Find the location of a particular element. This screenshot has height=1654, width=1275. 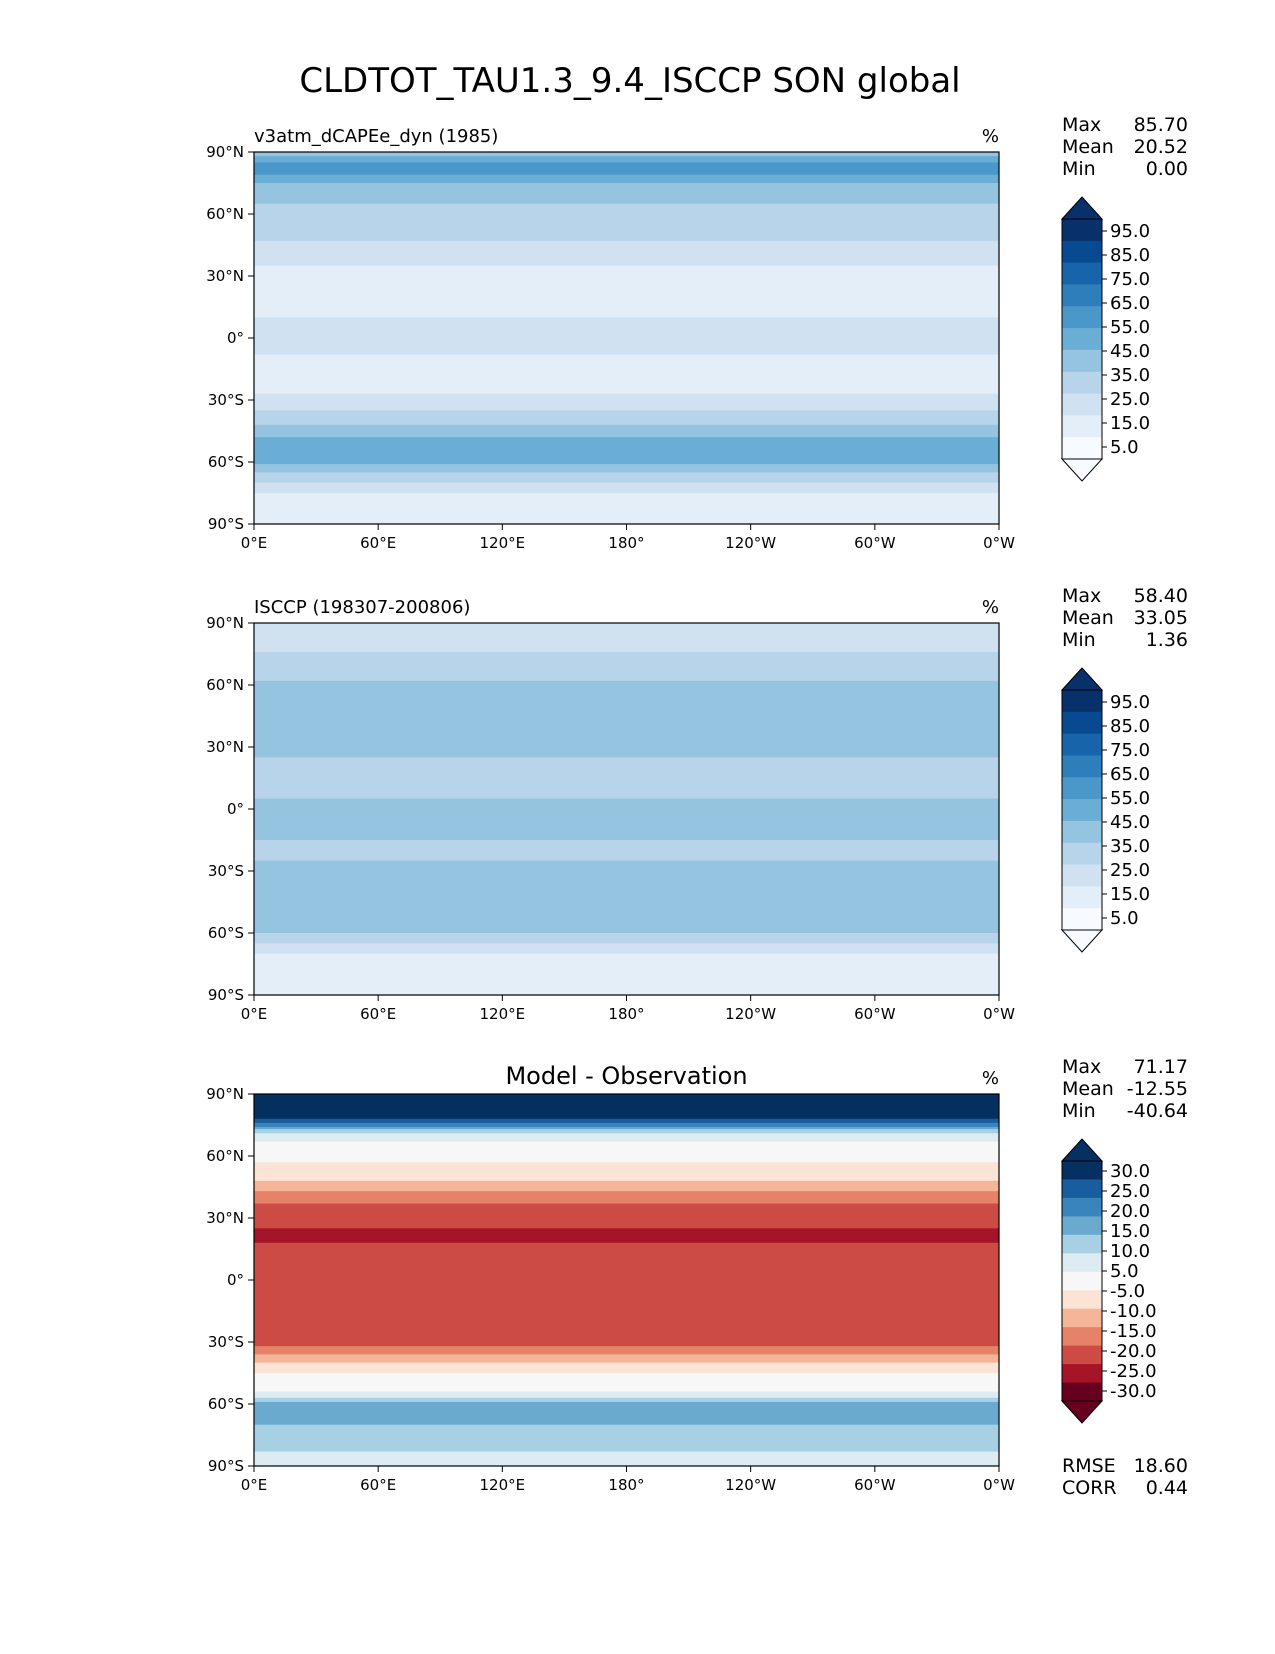

colorbar-tick-label: 30.0 is located at coordinates (1130, 1171).